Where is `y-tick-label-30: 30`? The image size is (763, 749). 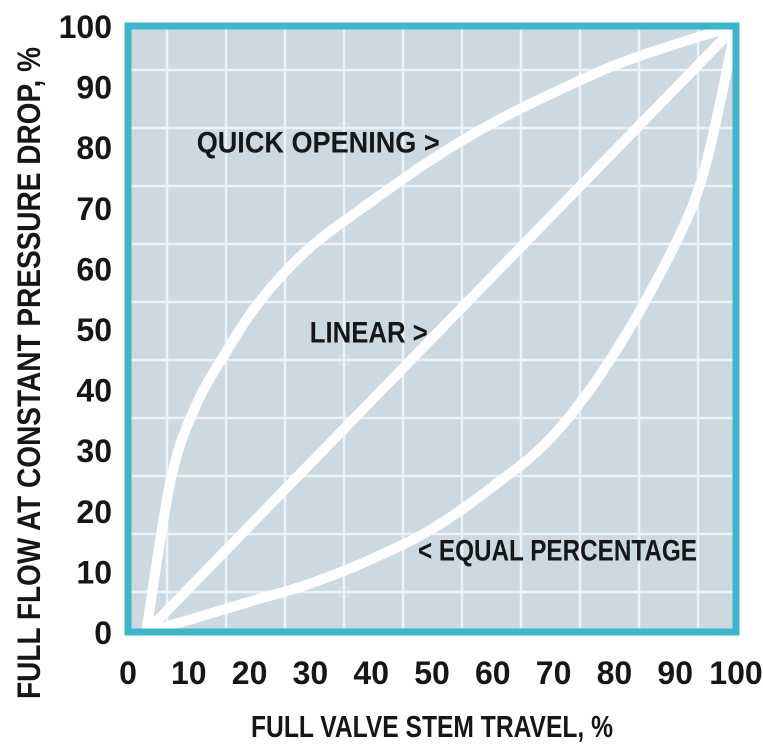
y-tick-label-30: 30 is located at coordinates (94, 451).